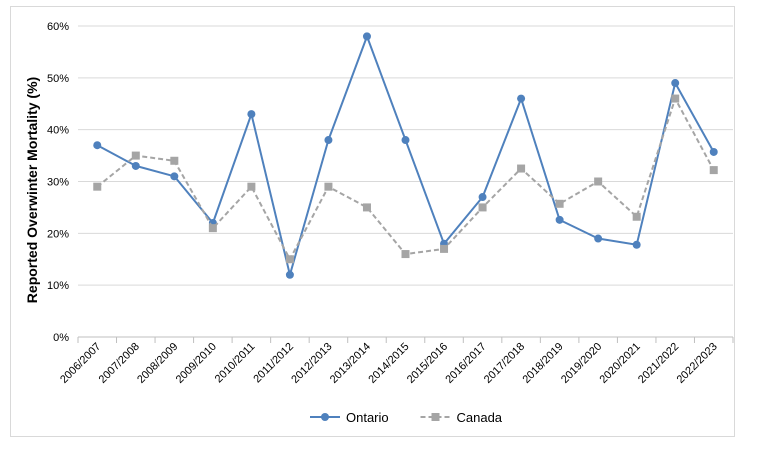 The image size is (765, 453). I want to click on x-tick-label: 2018/2019, so click(542, 363).